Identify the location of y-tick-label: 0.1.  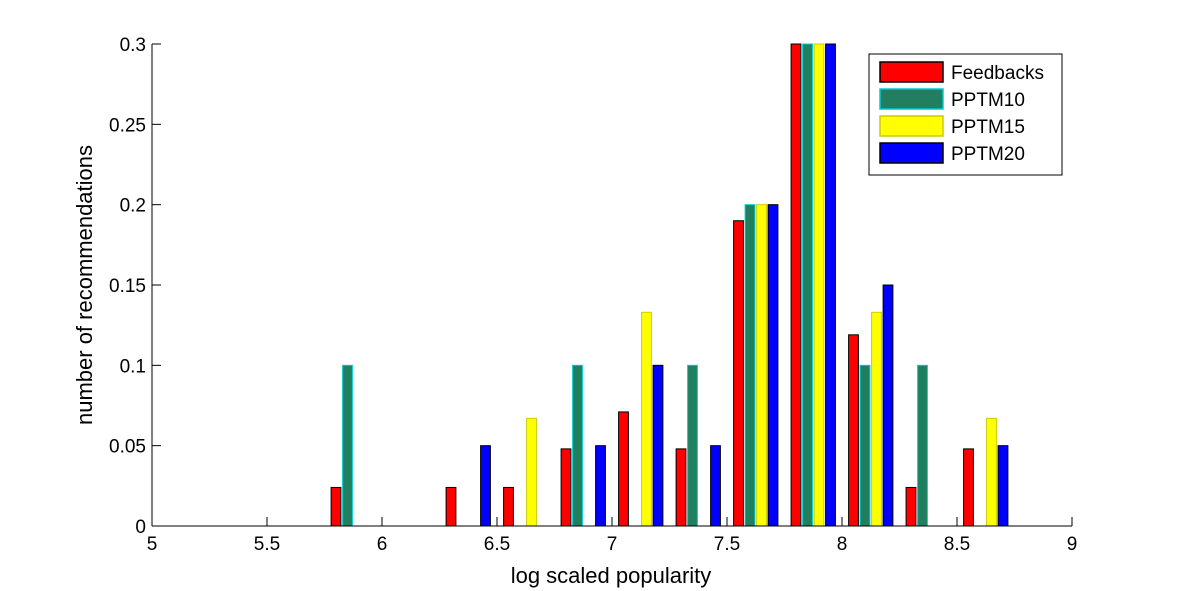
(133, 366).